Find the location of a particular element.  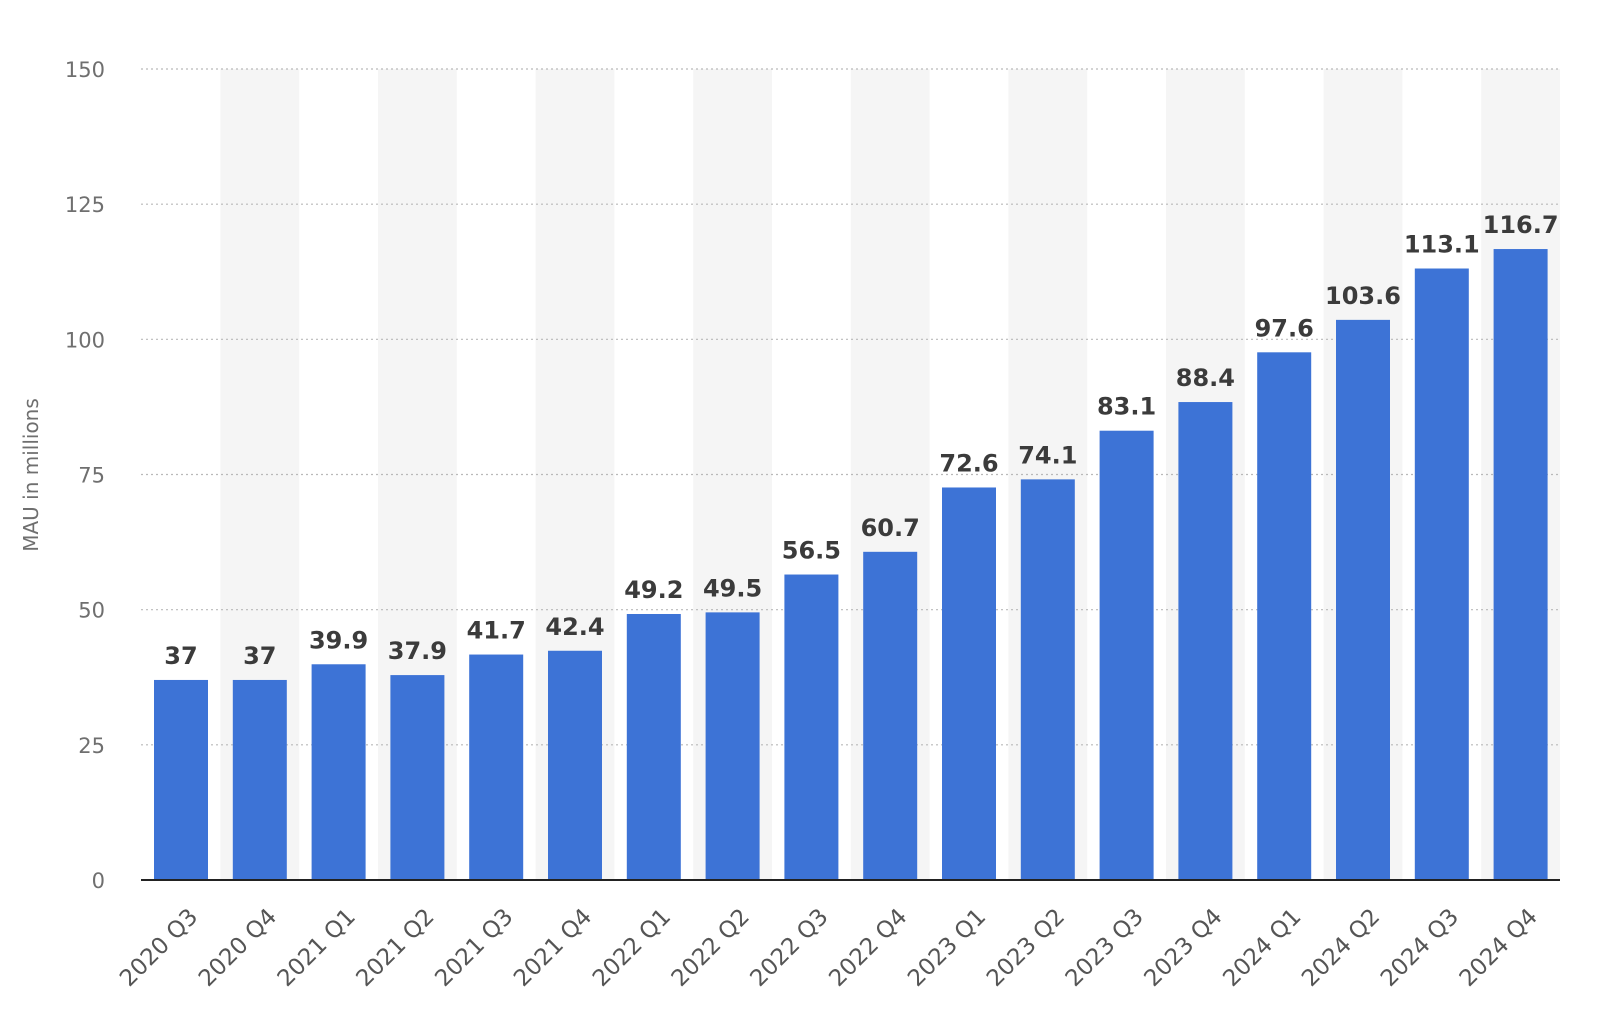

x-tick-label: 2024 Q3 is located at coordinates (1420, 948).